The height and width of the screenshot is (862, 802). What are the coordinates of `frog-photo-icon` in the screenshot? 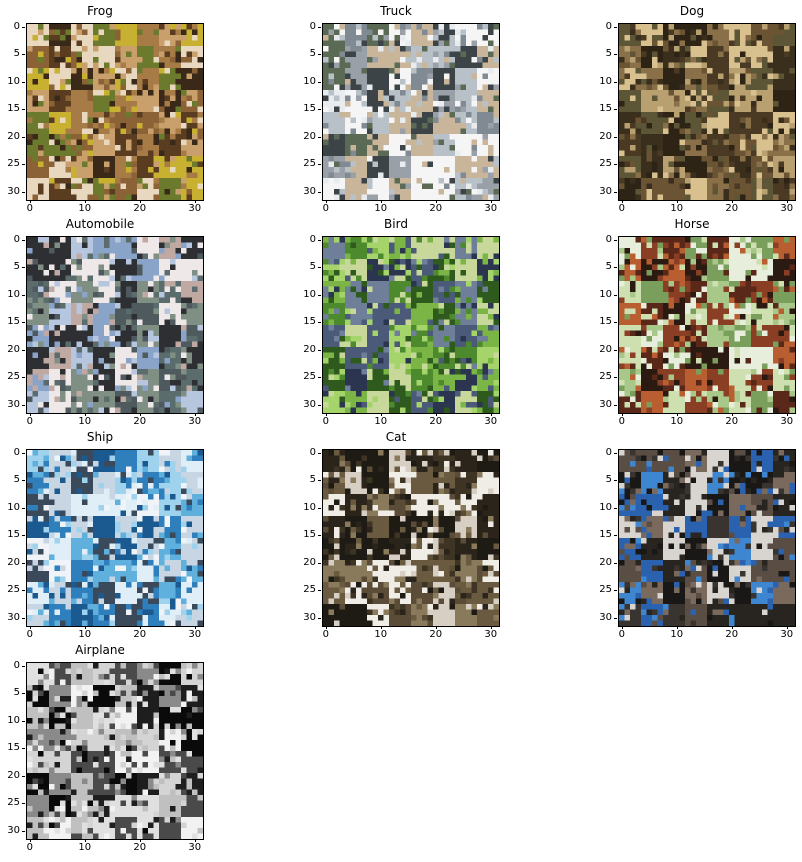 It's located at (115, 112).